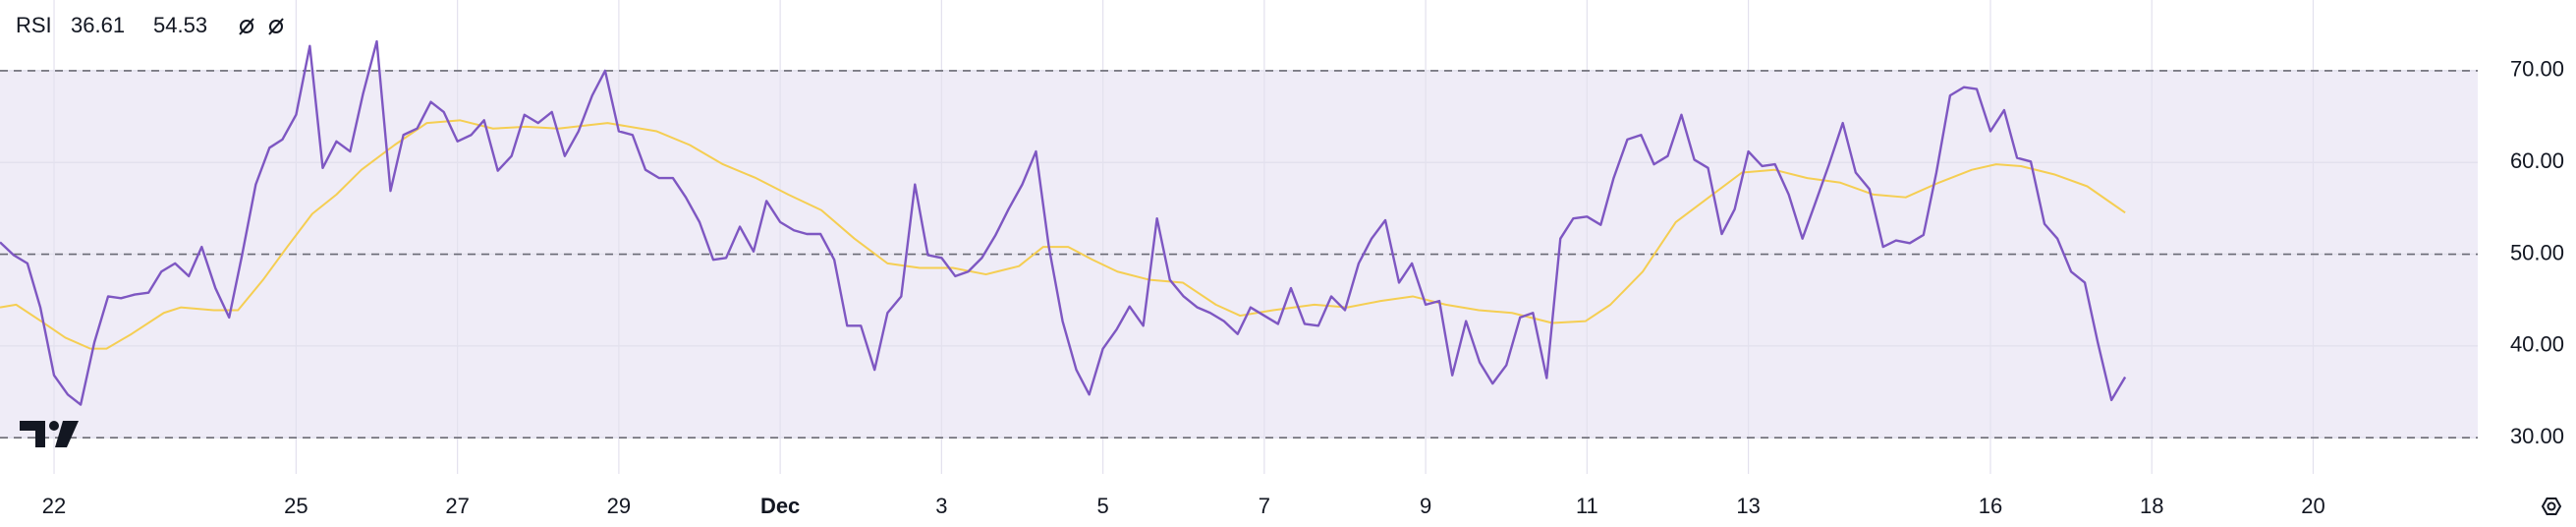 This screenshot has width=2576, height=527. I want to click on y-tick-label: 60.00, so click(2537, 160).